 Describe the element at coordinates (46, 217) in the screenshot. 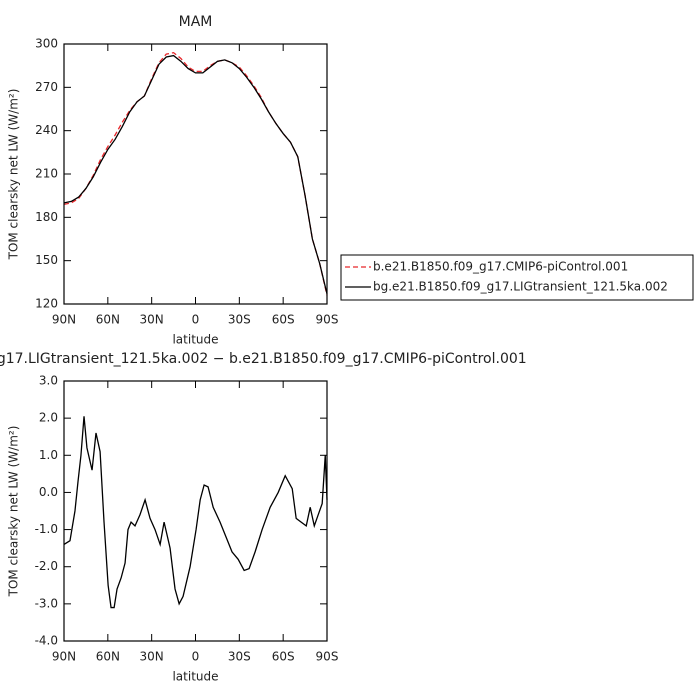

I see `y-tick-label: 180` at that location.